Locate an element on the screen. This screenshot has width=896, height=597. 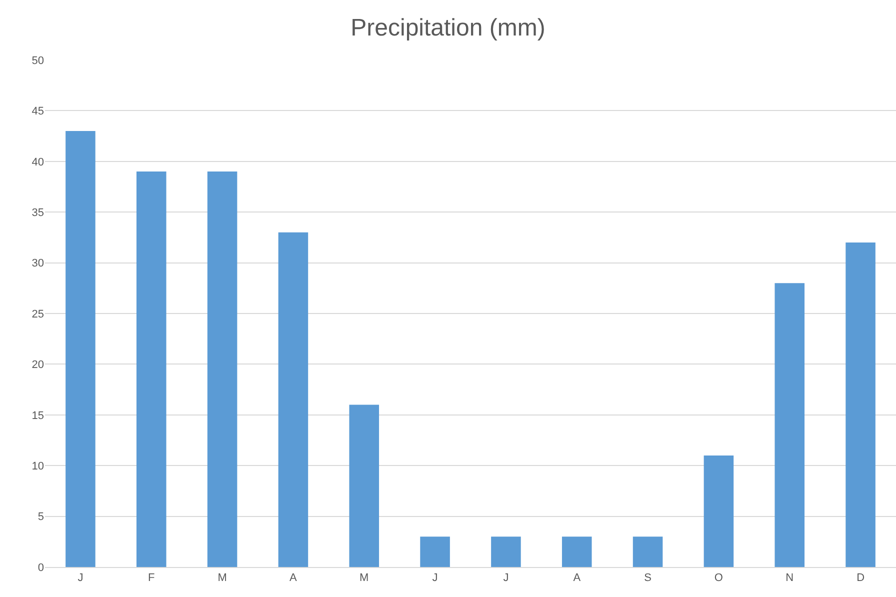
x-tick-label: F is located at coordinates (152, 578).